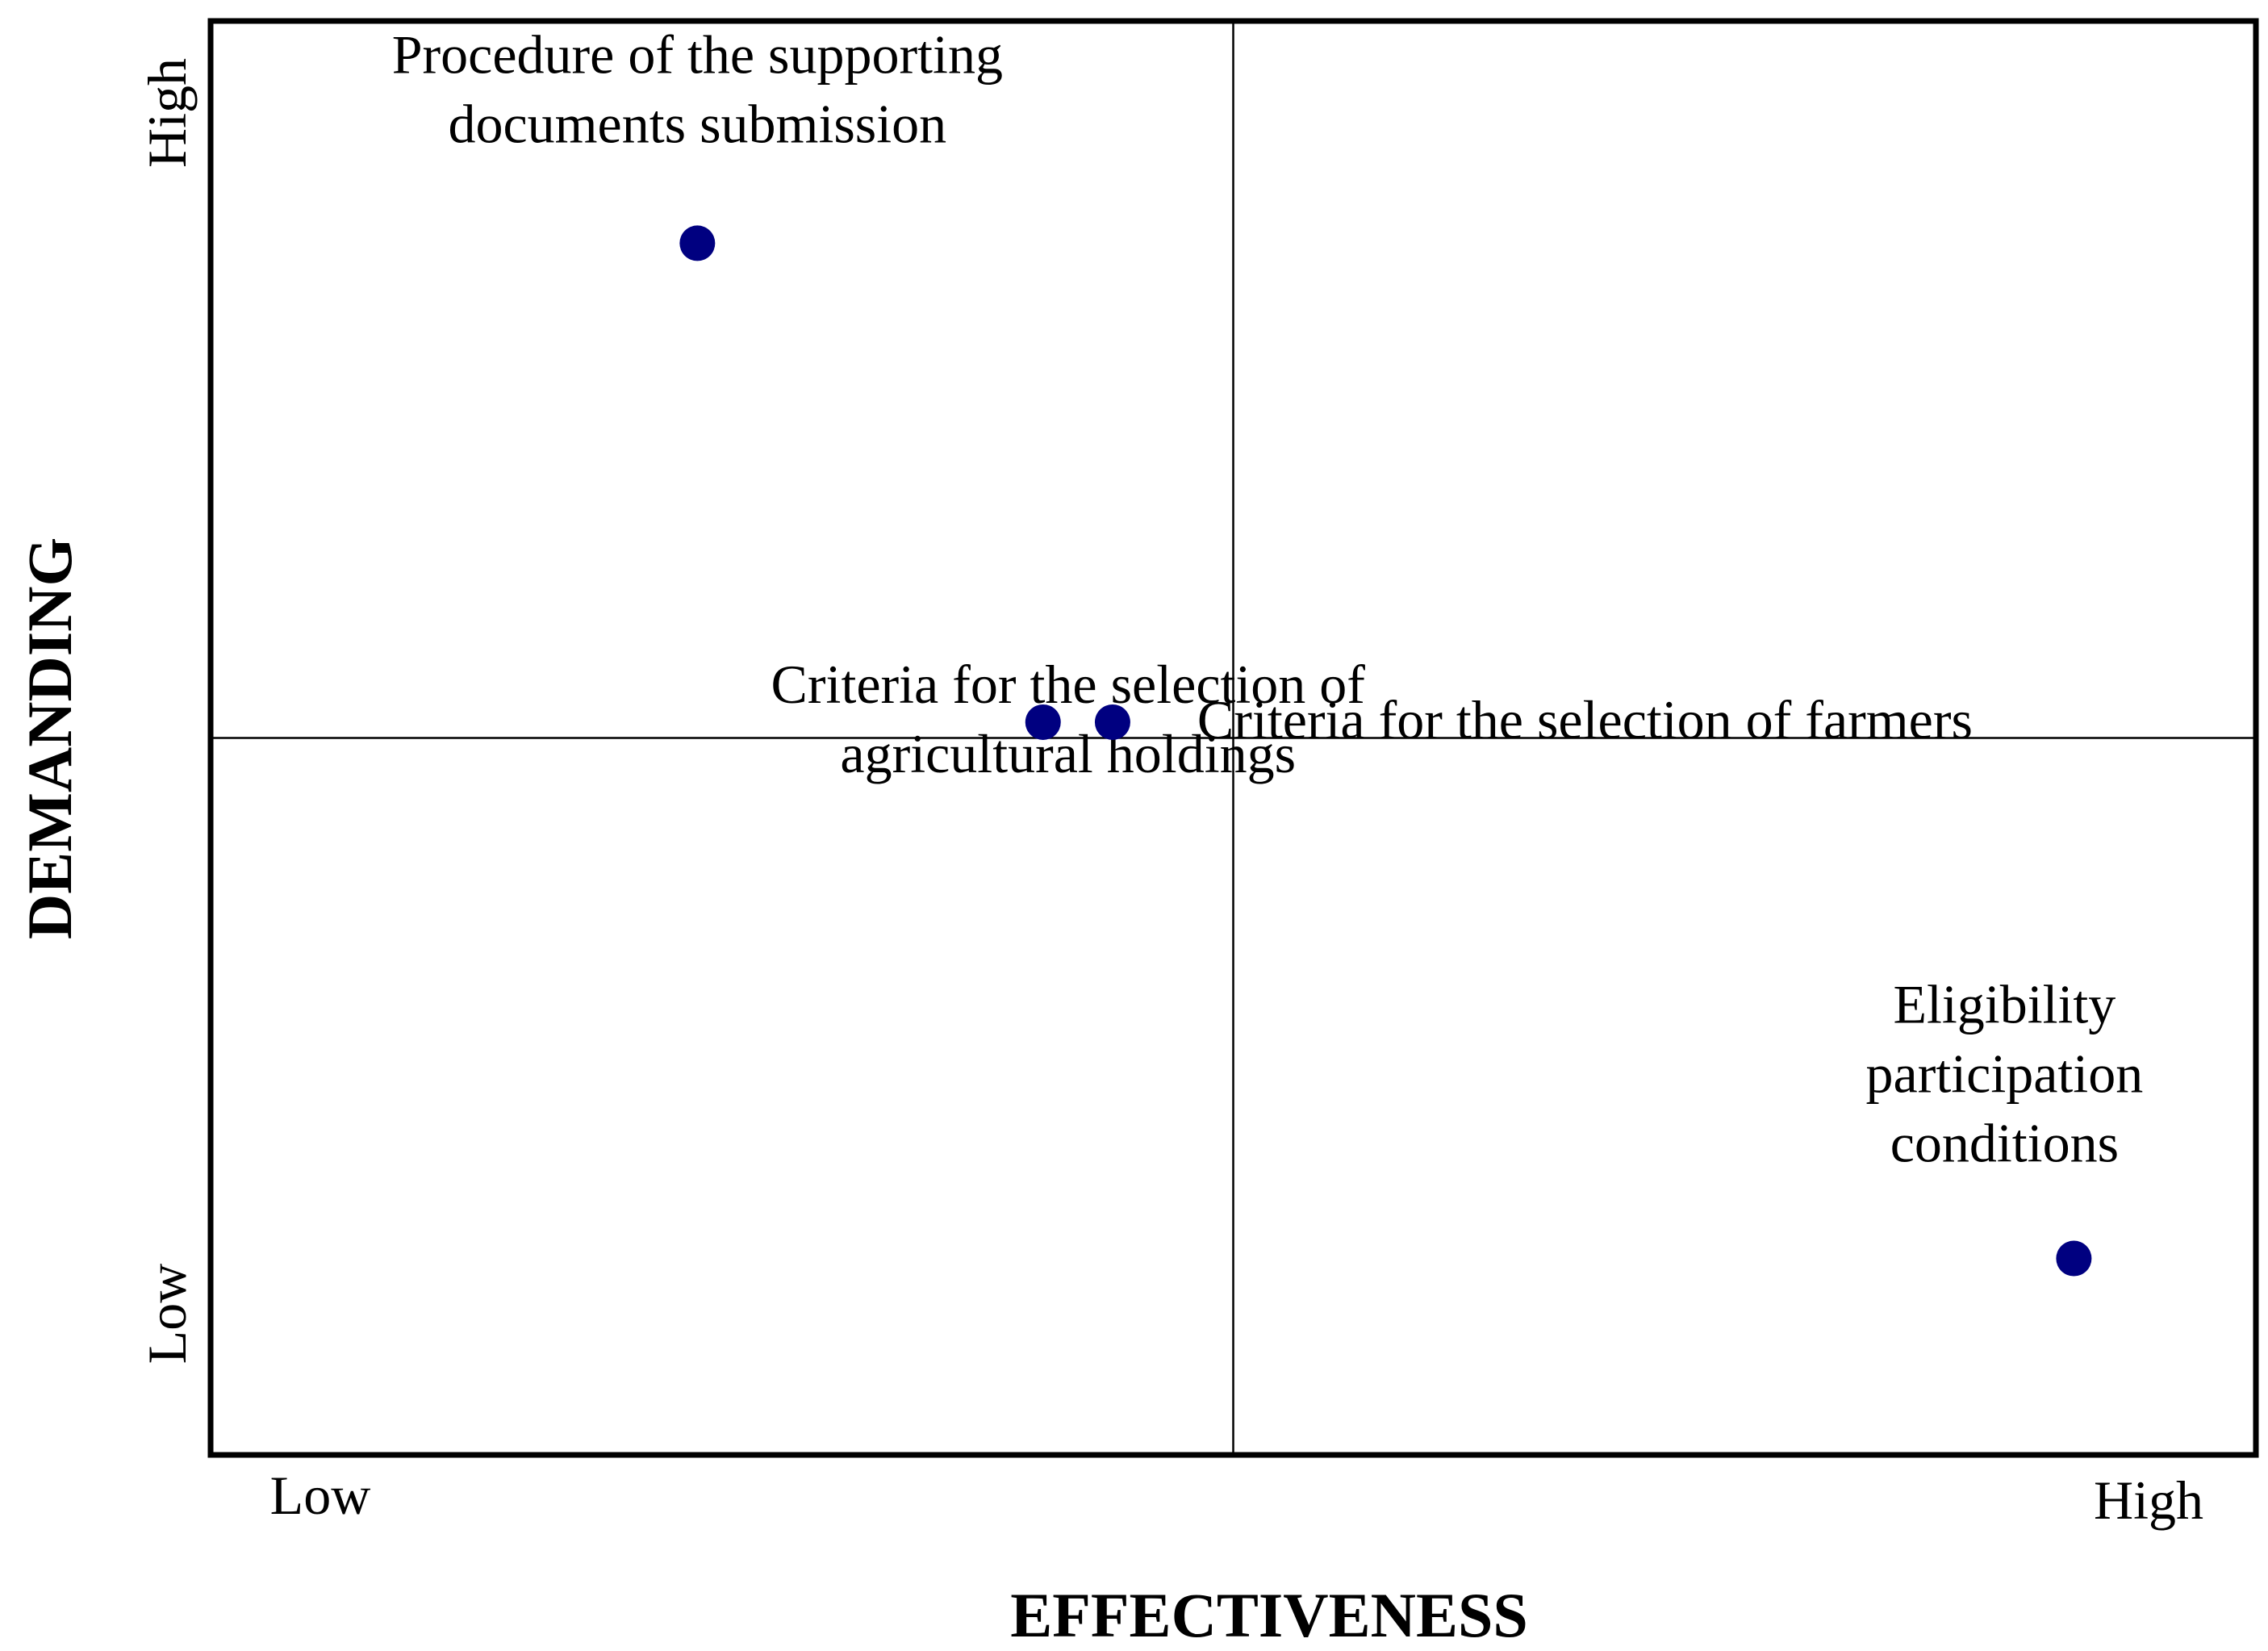  What do you see at coordinates (1068, 753) in the screenshot?
I see `point-label-line: agricultural holdings` at bounding box center [1068, 753].